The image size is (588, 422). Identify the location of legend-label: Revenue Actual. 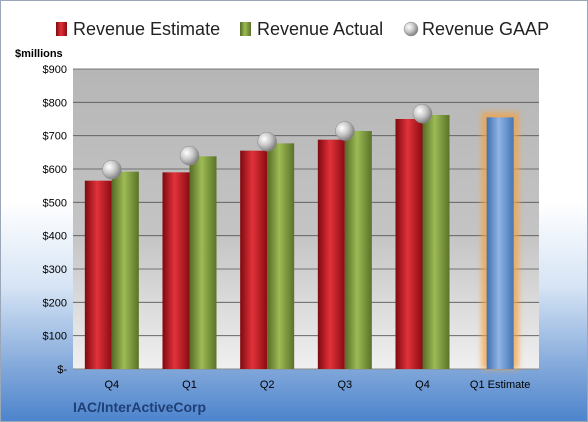
(320, 29).